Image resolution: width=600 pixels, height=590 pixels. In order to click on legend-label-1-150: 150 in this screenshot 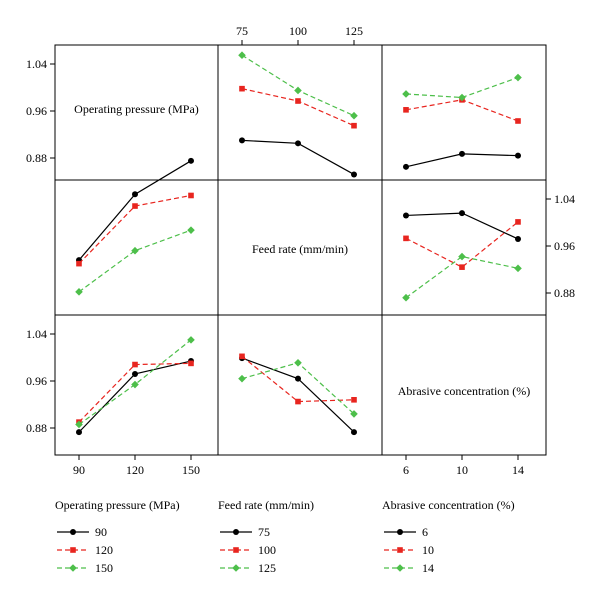, I will do `click(104, 568)`.